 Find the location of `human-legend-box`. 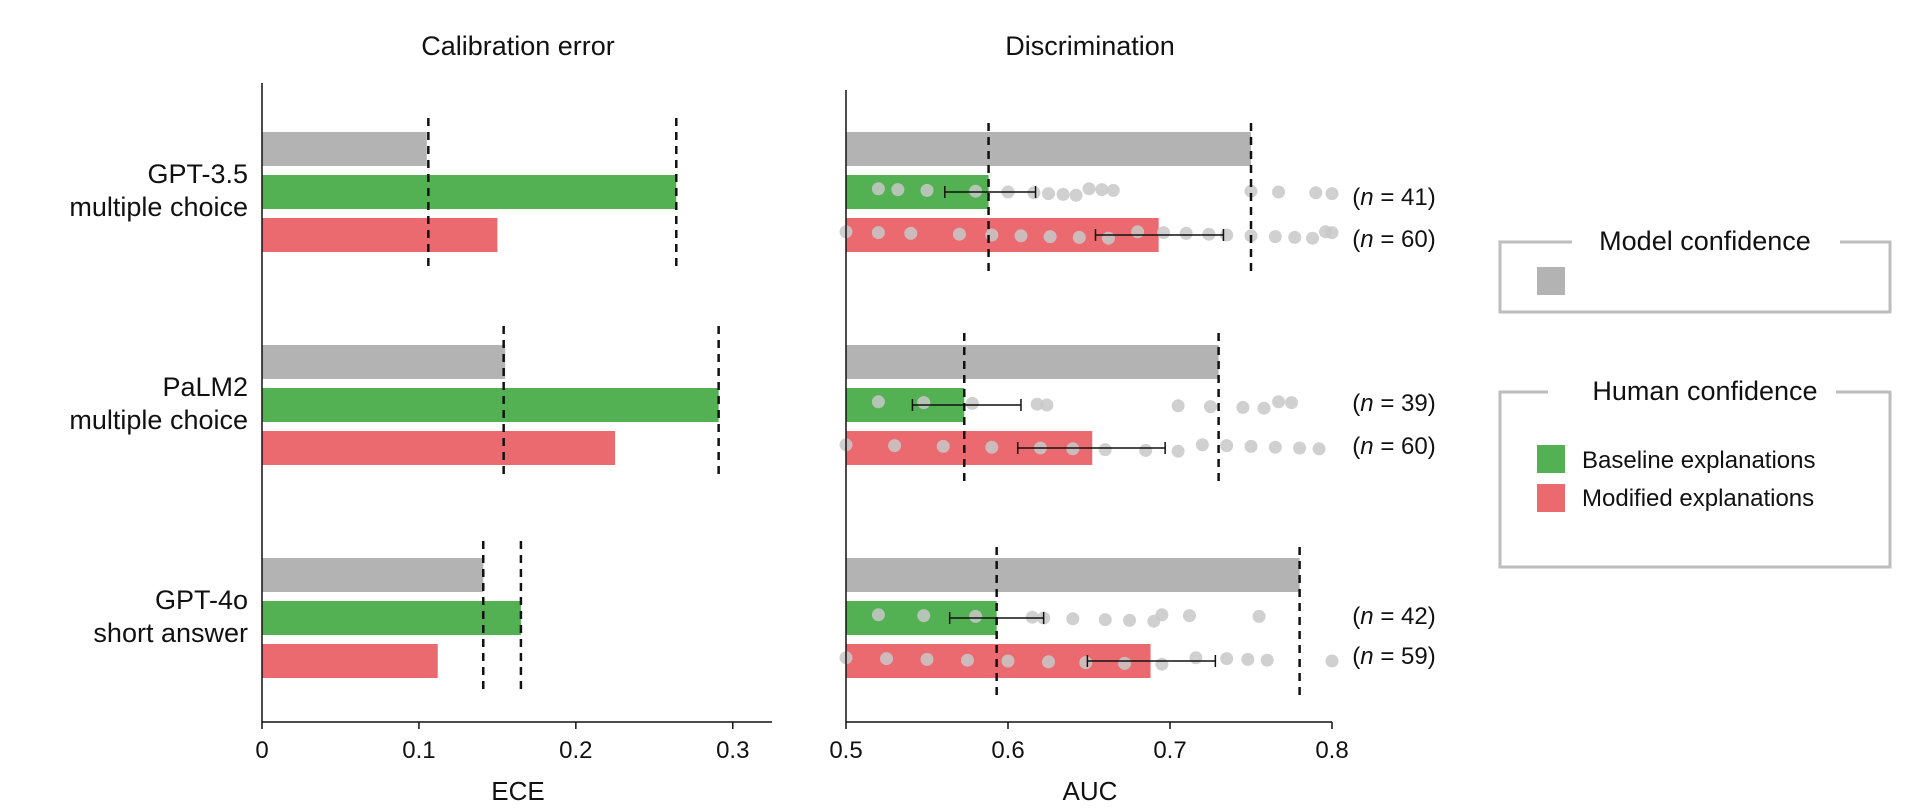

human-legend-box is located at coordinates (1695, 479).